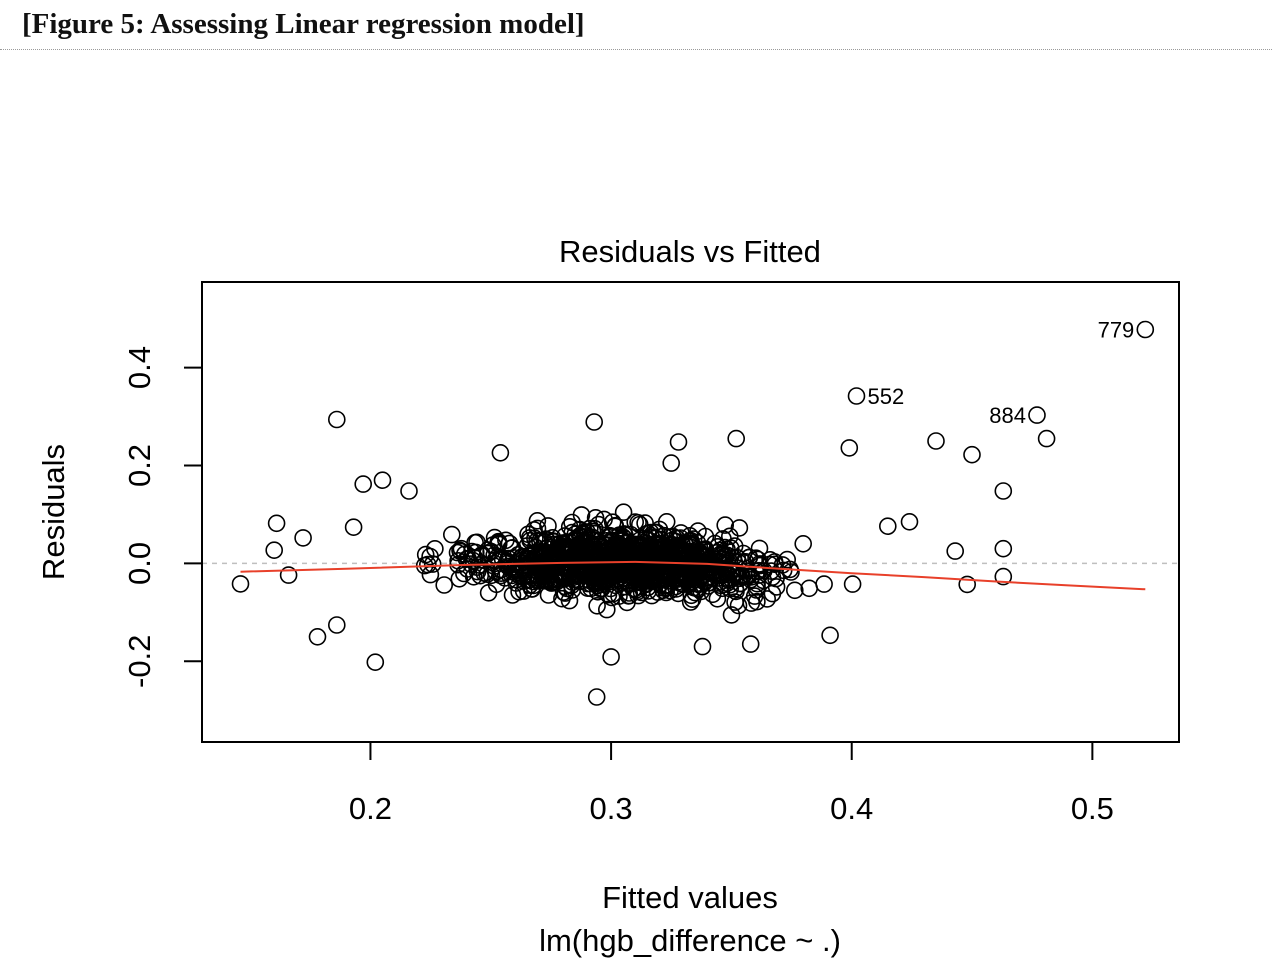 The image size is (1272, 974). I want to click on y-tick-label: 0.2, so click(139, 465).